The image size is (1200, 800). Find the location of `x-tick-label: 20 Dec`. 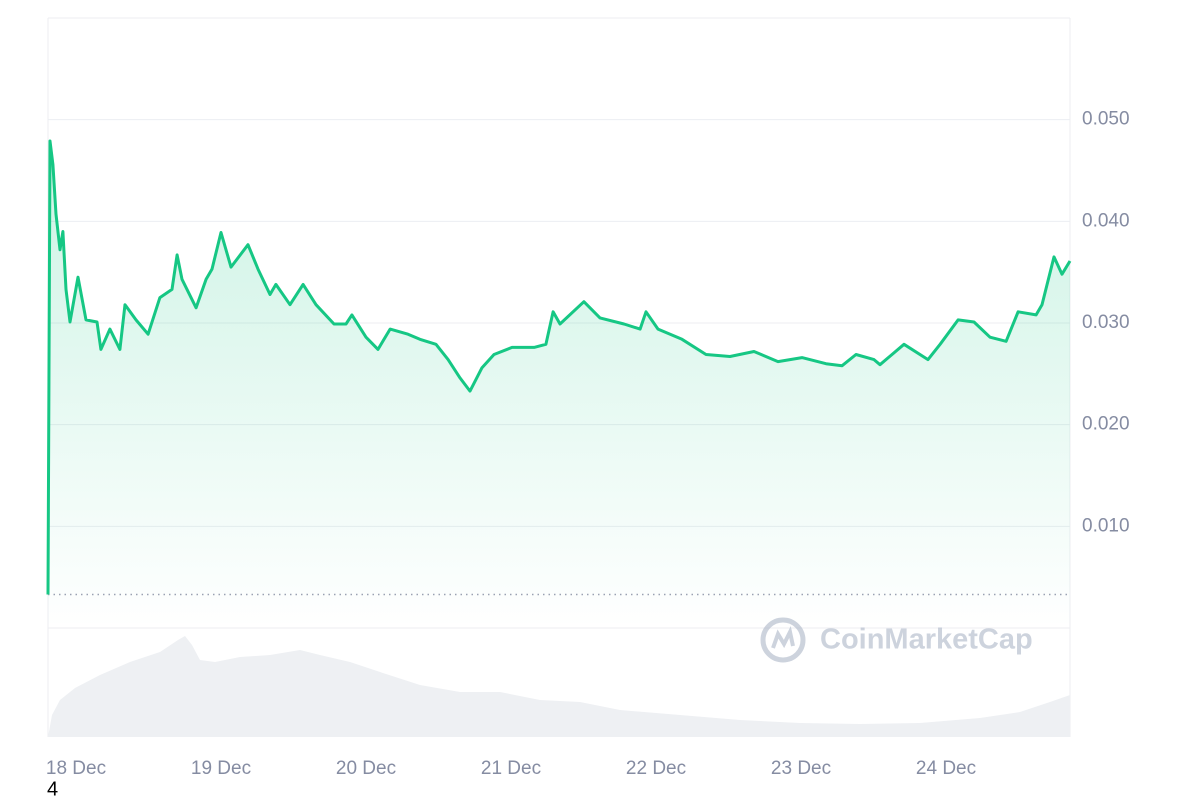

x-tick-label: 20 Dec is located at coordinates (366, 768).